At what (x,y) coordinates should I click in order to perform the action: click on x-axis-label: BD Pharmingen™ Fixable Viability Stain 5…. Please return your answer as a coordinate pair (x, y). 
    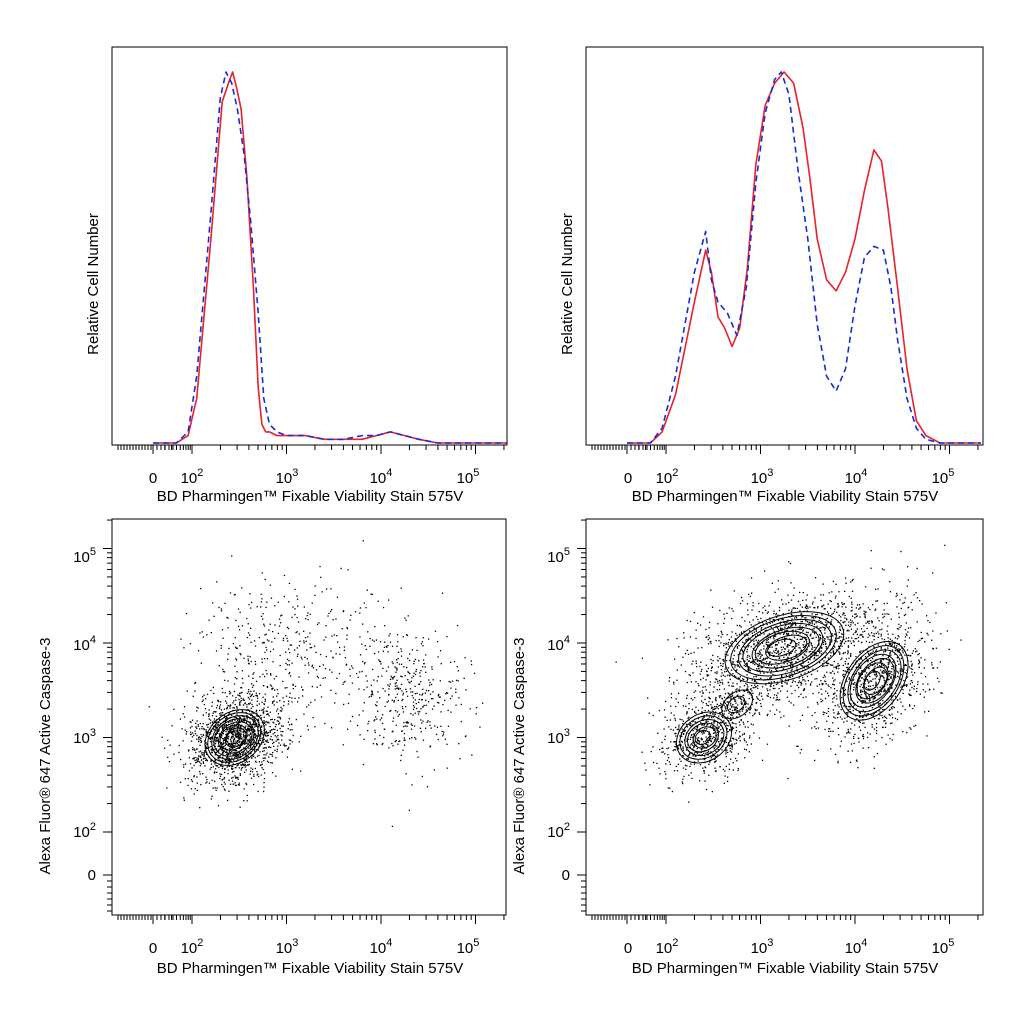
    Looking at the image, I should click on (785, 496).